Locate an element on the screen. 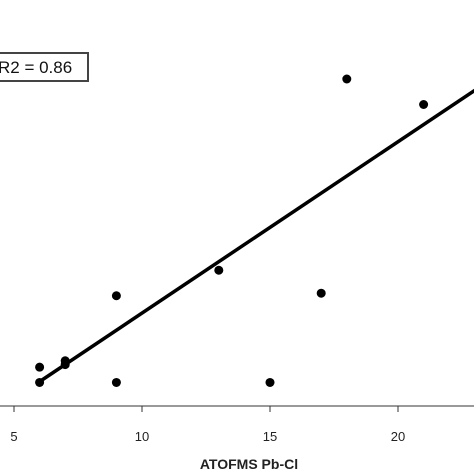 The image size is (474, 474). x-axis-label: ATOFMS Pb-Cl is located at coordinates (249, 464).